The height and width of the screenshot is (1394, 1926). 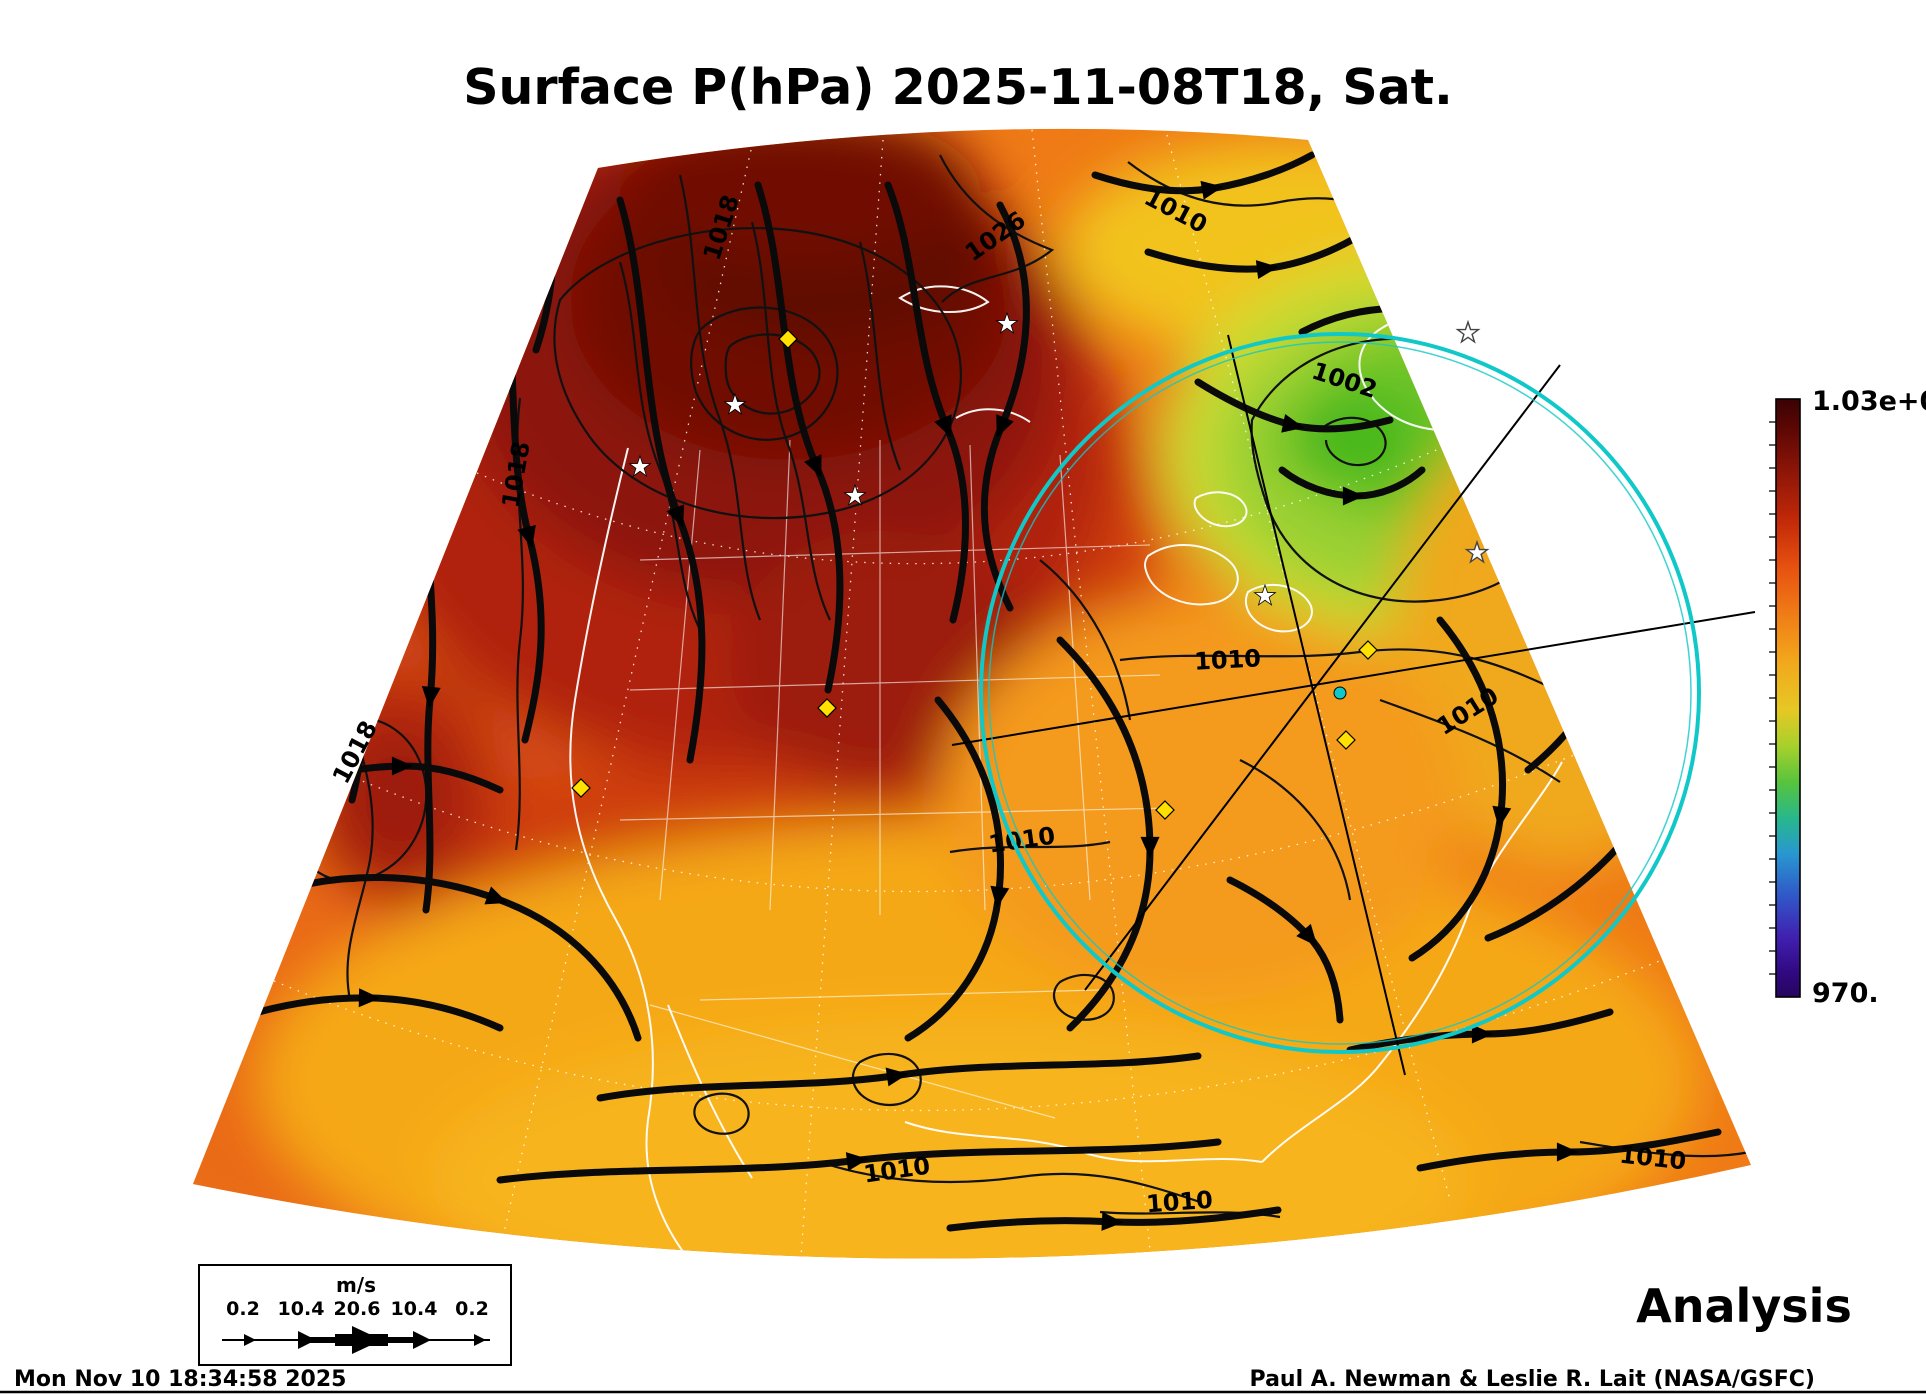 What do you see at coordinates (957, 87) in the screenshot?
I see `figure-title: Surface P(hPa) 2025-11-08T18, Sat.` at bounding box center [957, 87].